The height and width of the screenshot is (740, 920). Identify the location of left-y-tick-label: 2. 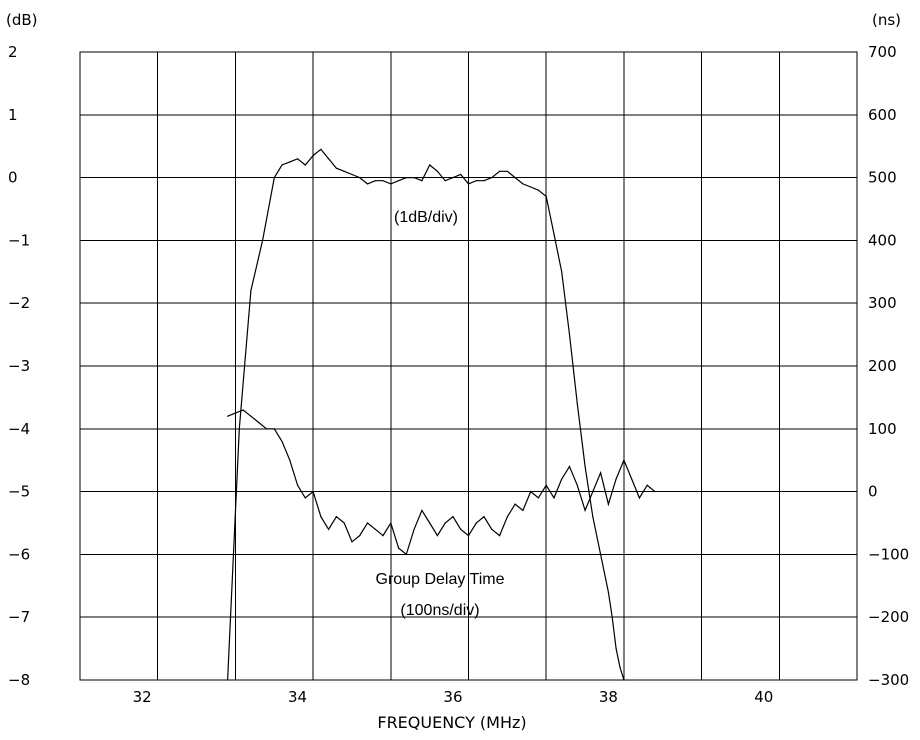
(13, 52).